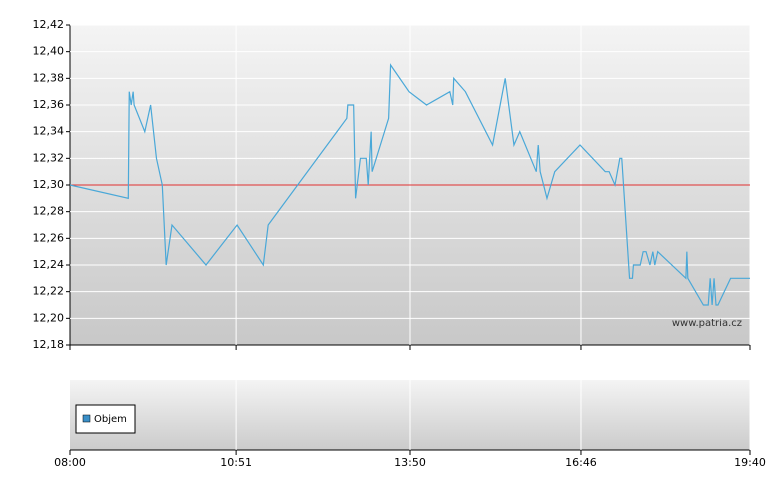  I want to click on watermark: www.patria.cz, so click(707, 323).